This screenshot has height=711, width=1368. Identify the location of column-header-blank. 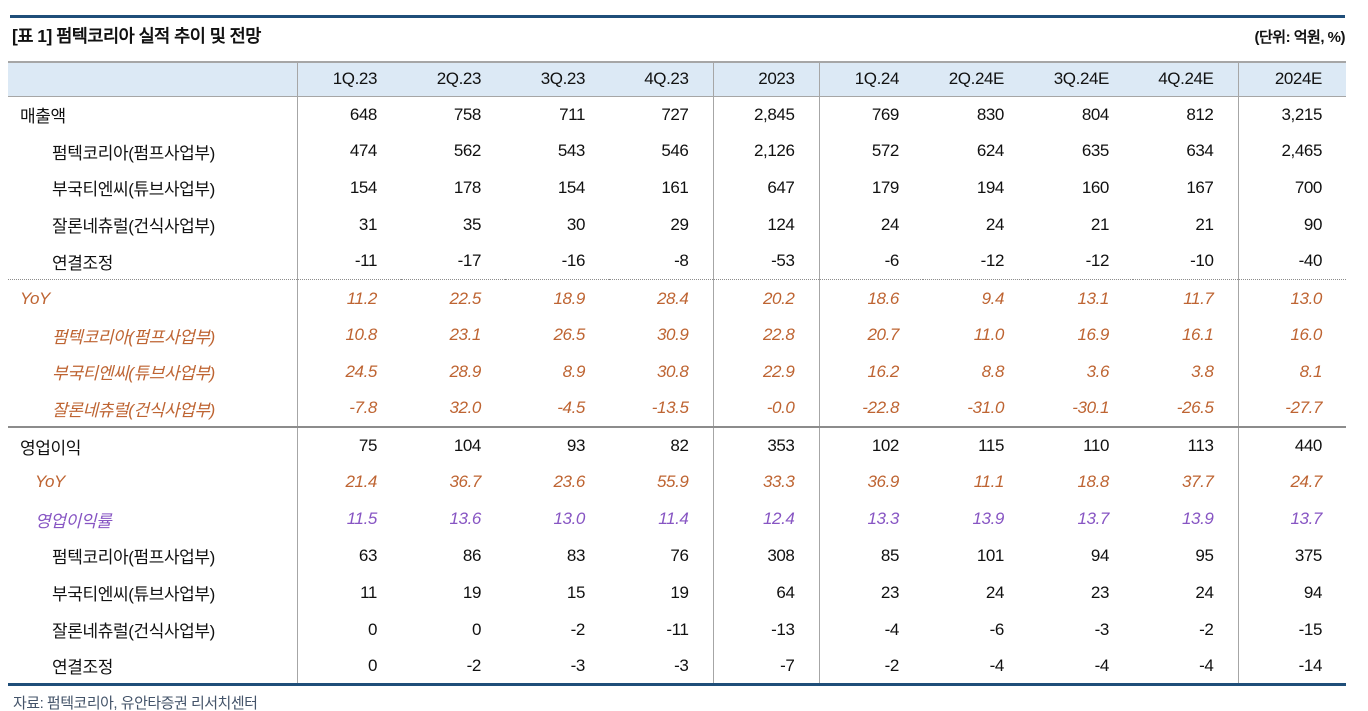
(152, 79).